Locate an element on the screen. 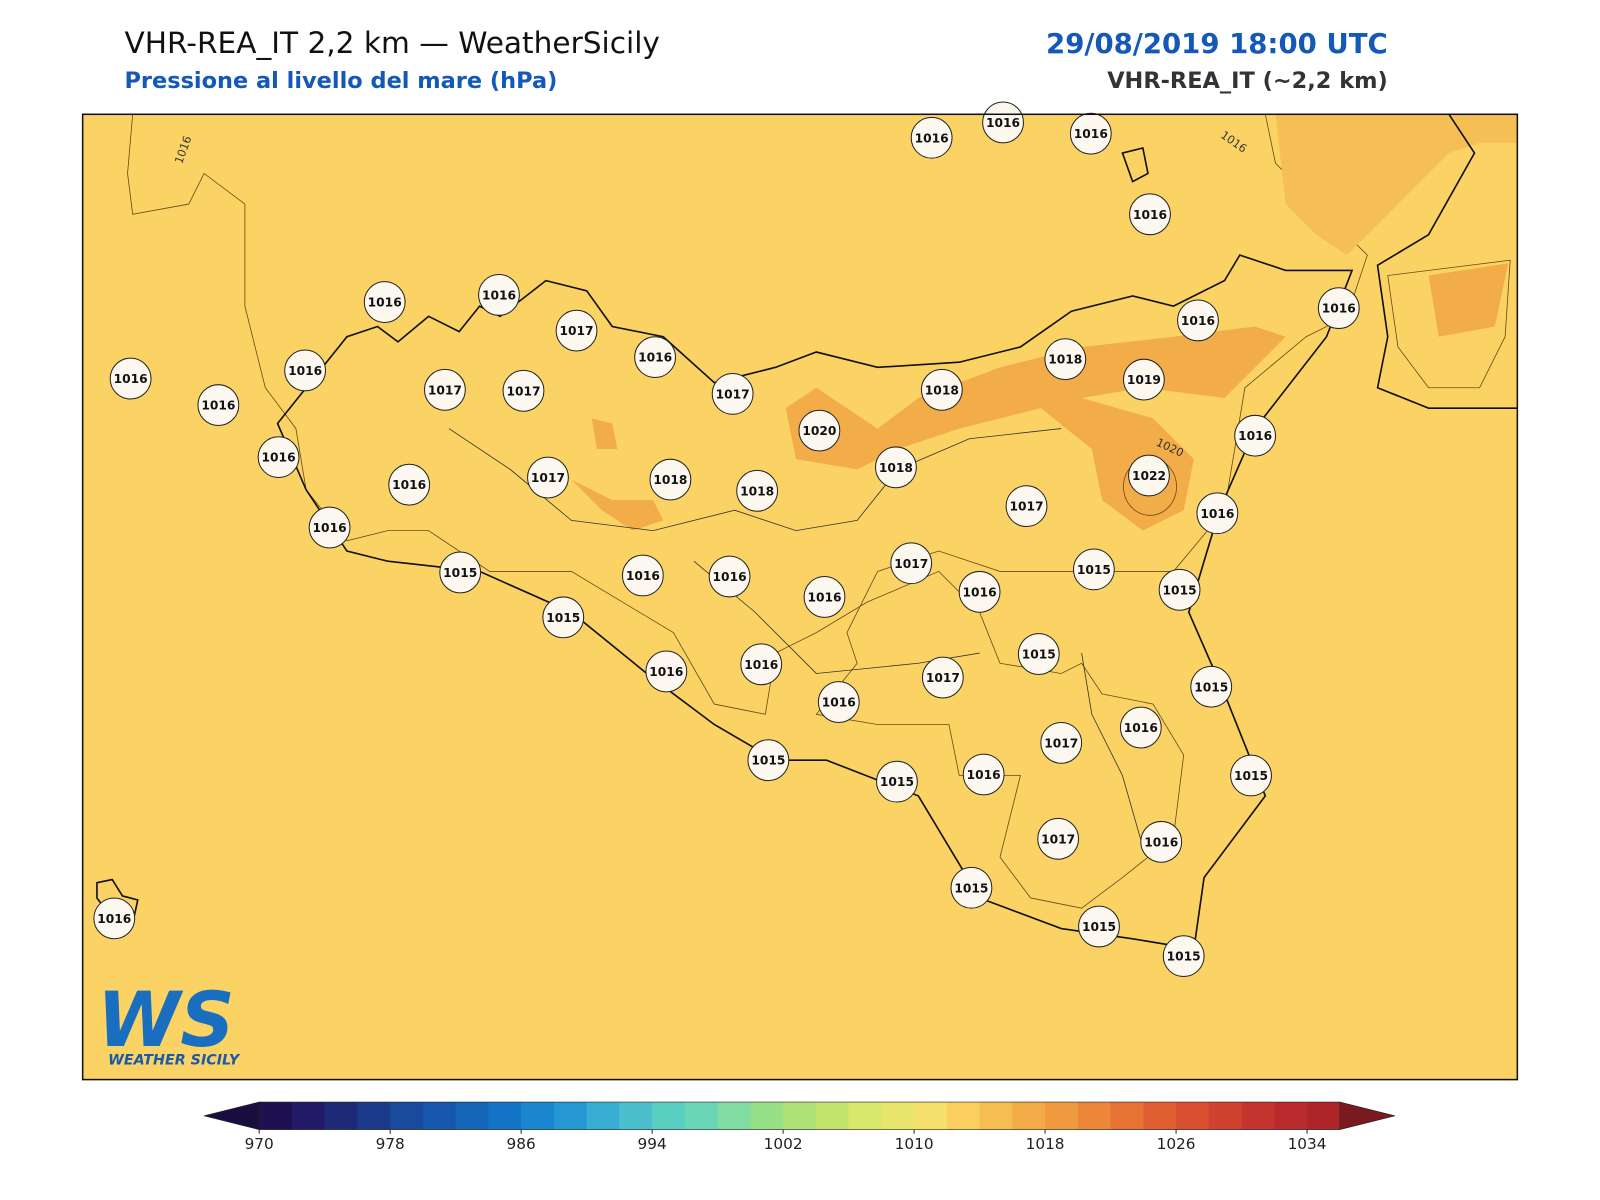  title: VHR-REA_IT 2,2 km — WeatherSicily is located at coordinates (391, 43).